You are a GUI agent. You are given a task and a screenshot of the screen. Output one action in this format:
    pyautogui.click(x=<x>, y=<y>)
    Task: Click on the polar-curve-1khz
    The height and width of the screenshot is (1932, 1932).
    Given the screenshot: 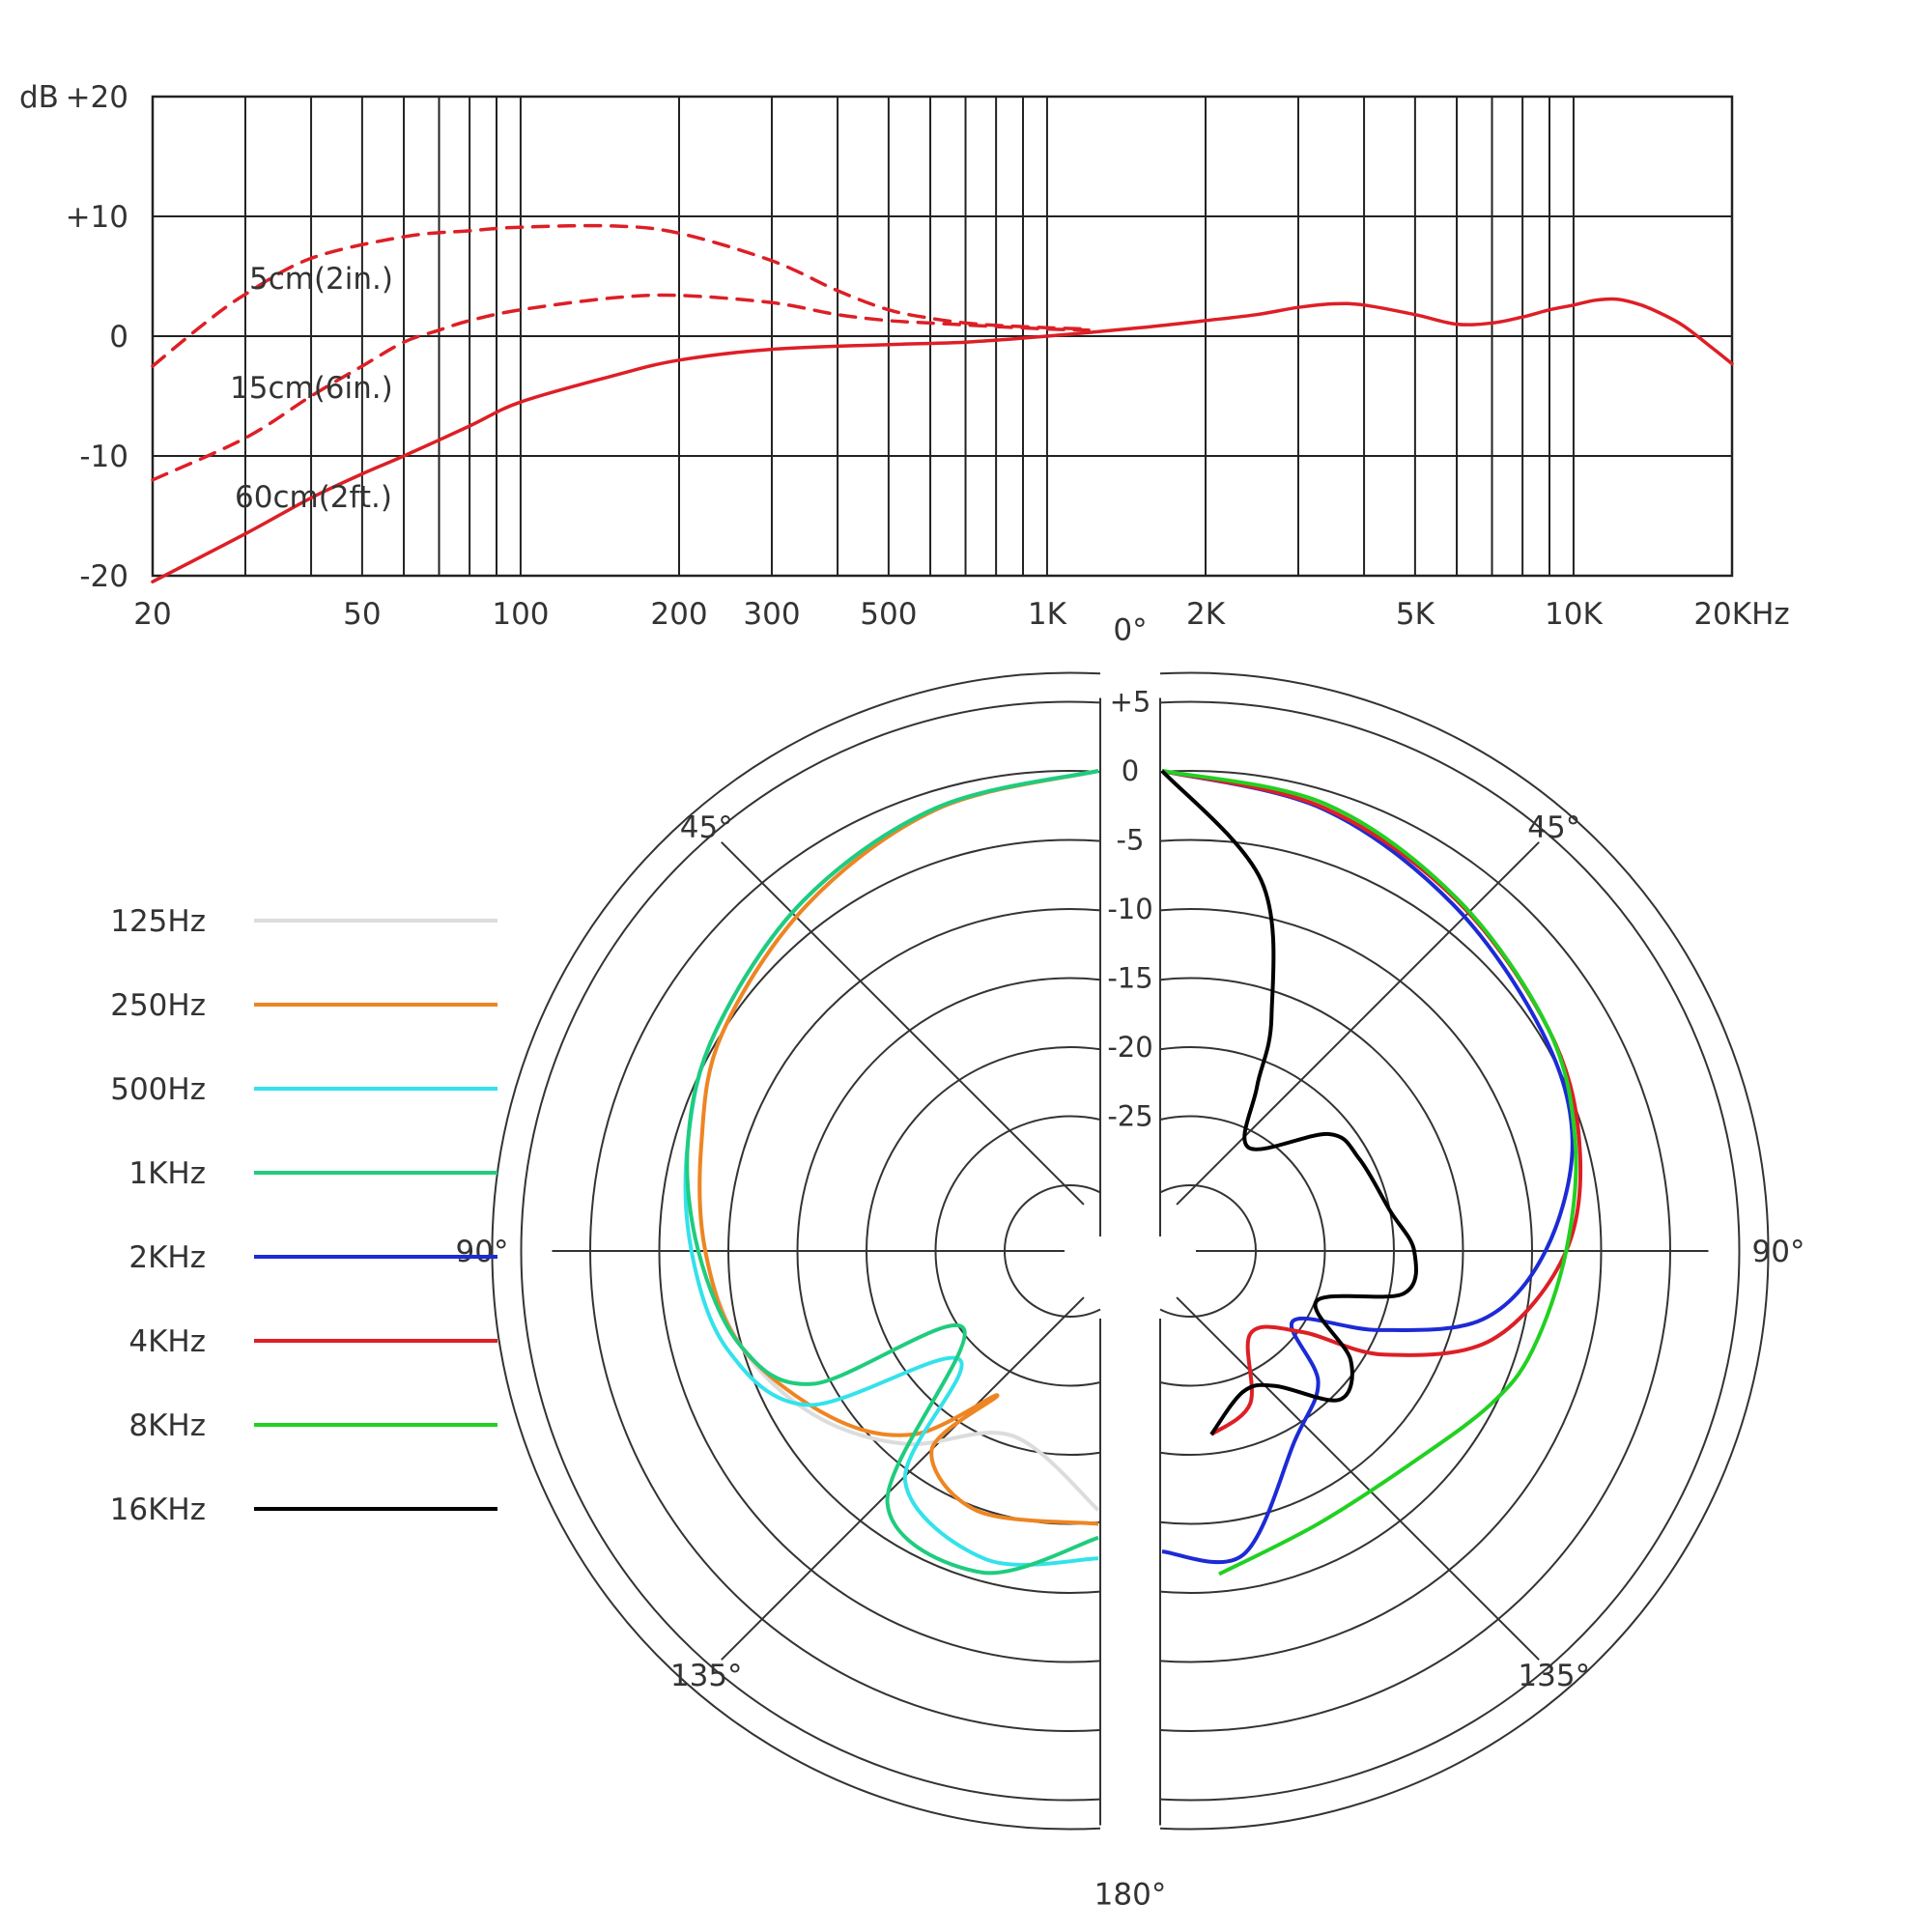 What is the action you would take?
    pyautogui.click(x=892, y=1172)
    